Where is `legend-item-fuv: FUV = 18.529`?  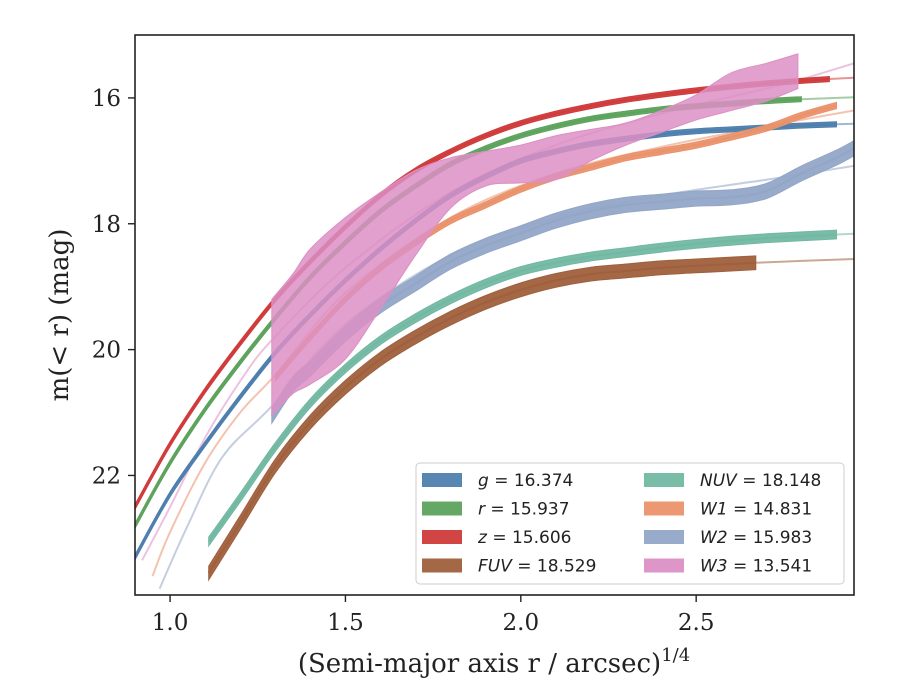 legend-item-fuv: FUV = 18.529 is located at coordinates (509, 567).